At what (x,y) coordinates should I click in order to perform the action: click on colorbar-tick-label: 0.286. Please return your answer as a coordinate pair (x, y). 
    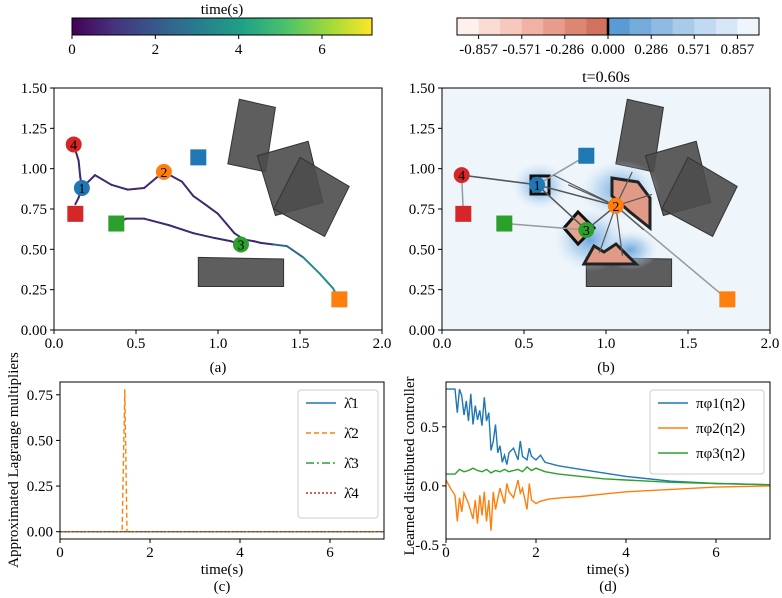
    Looking at the image, I should click on (651, 50).